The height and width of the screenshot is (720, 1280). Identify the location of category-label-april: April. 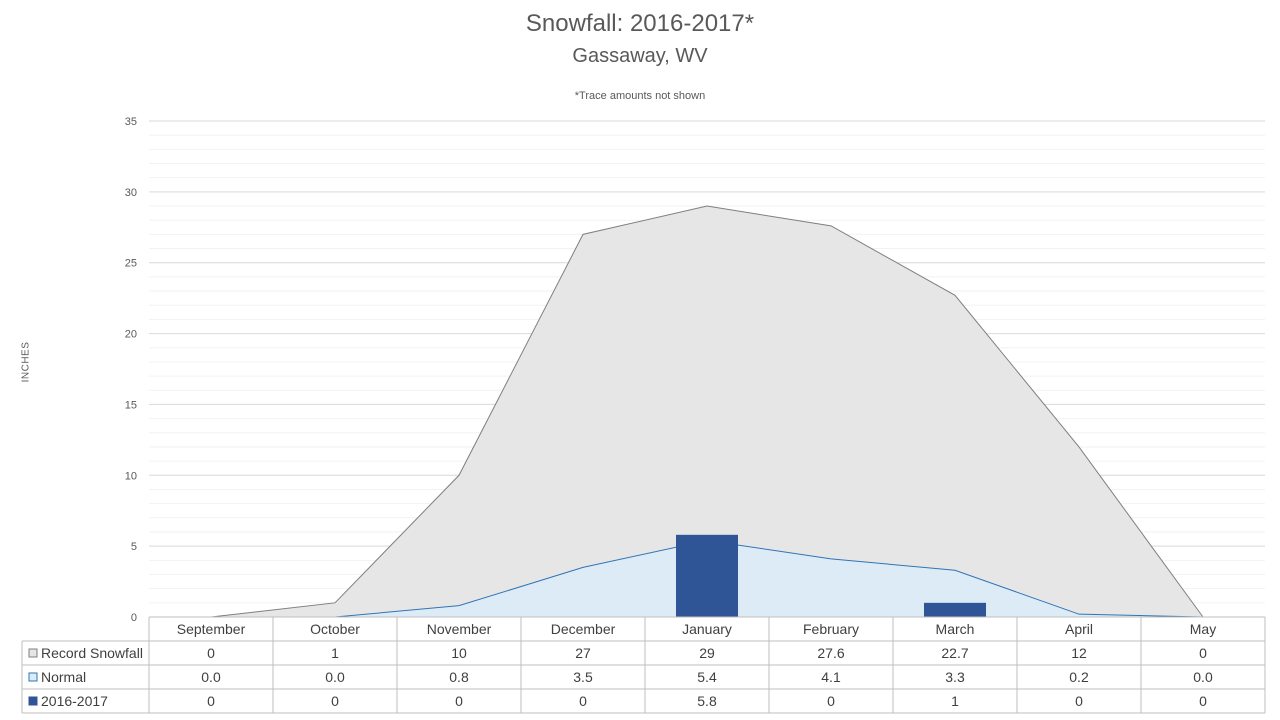
(1079, 629).